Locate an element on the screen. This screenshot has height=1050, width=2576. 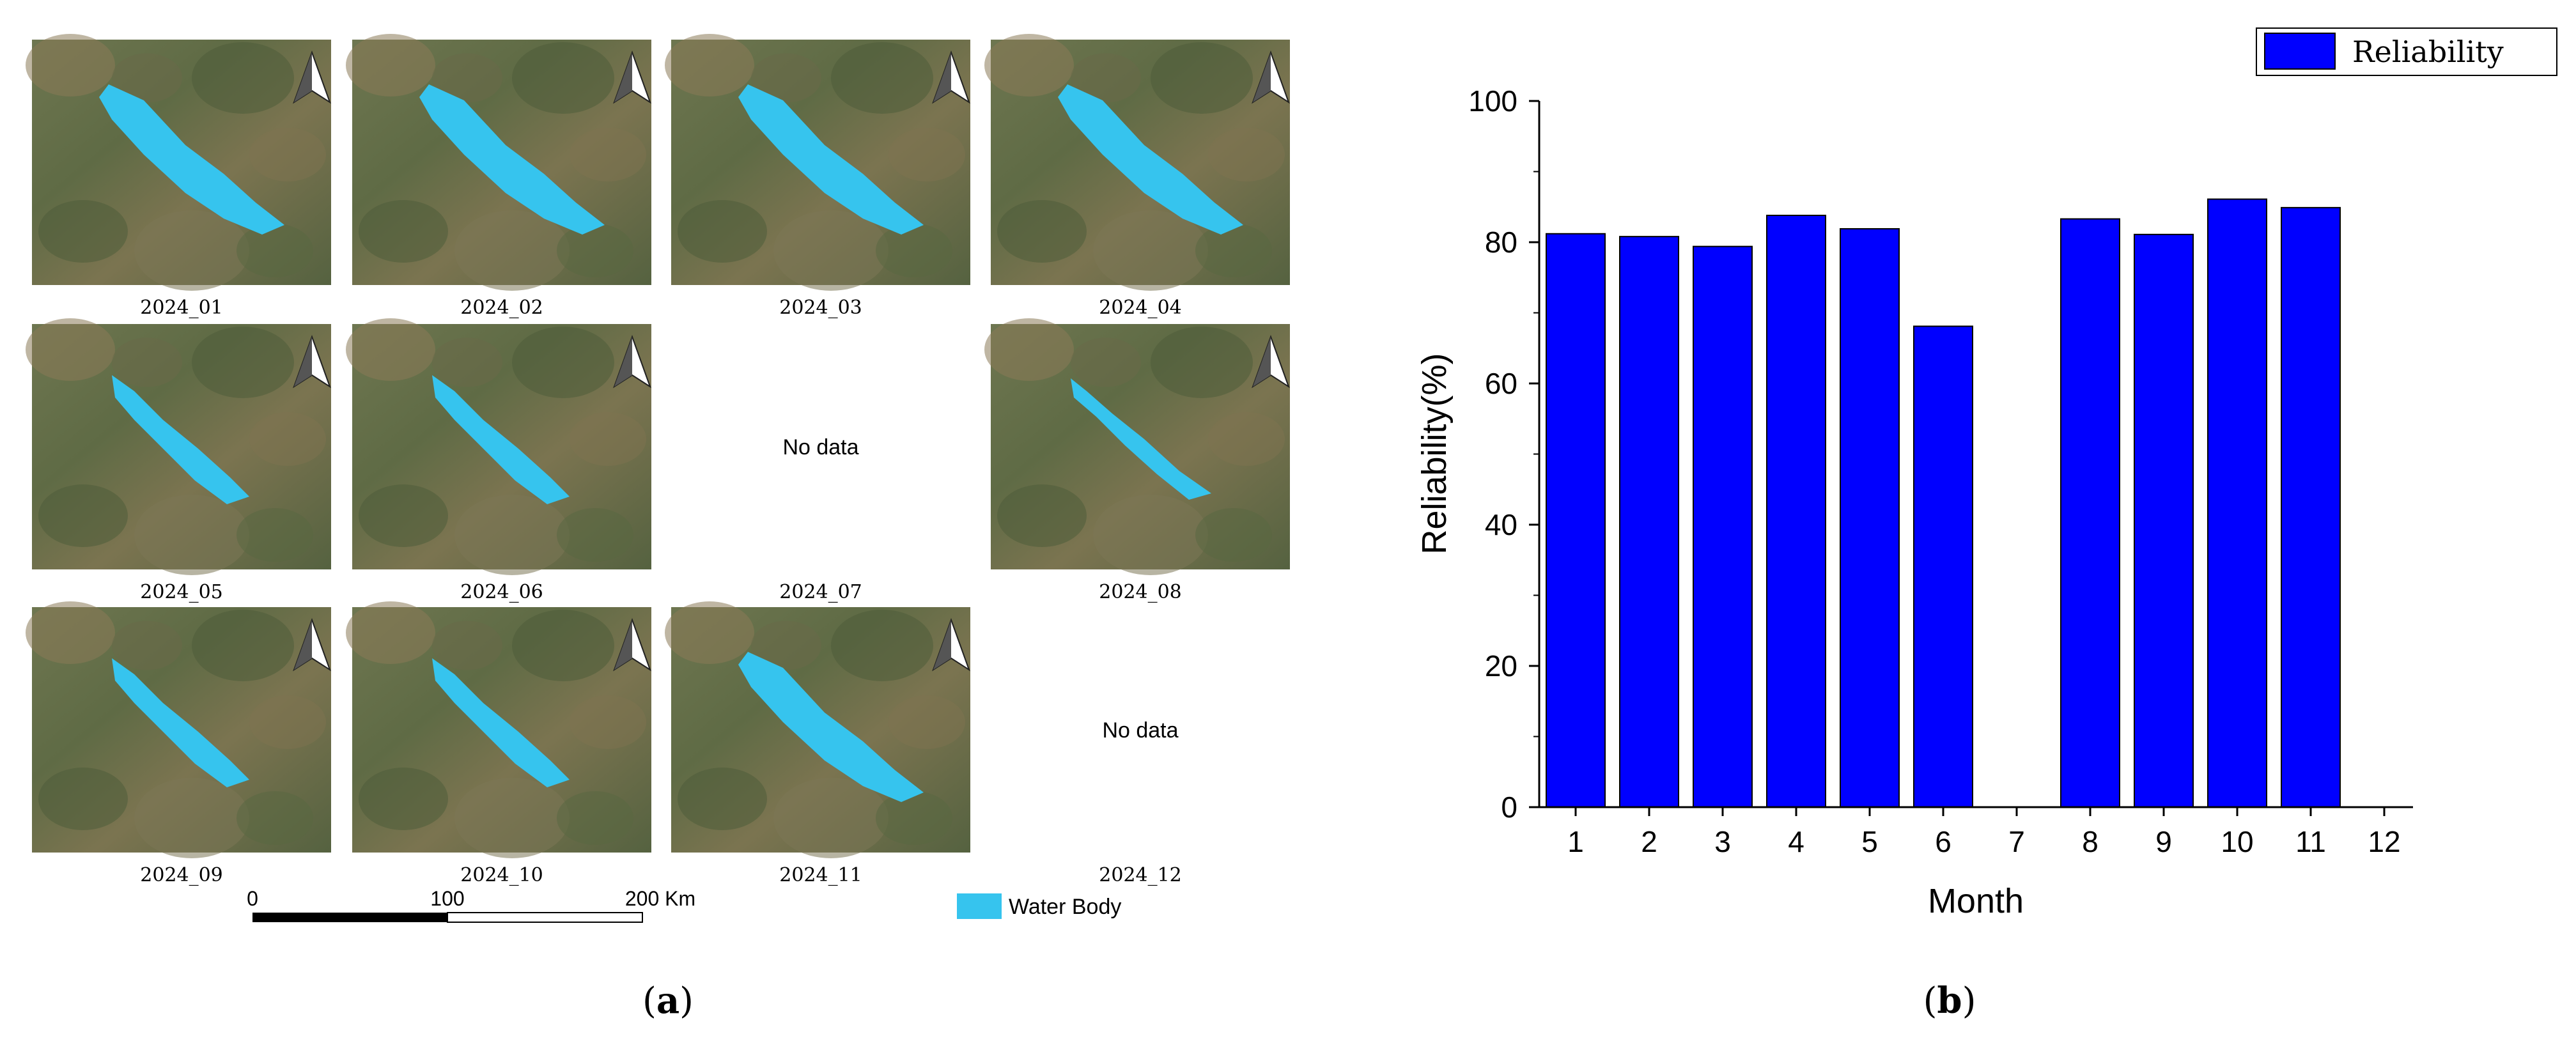
tile-label: 2024_04 is located at coordinates (1140, 308).